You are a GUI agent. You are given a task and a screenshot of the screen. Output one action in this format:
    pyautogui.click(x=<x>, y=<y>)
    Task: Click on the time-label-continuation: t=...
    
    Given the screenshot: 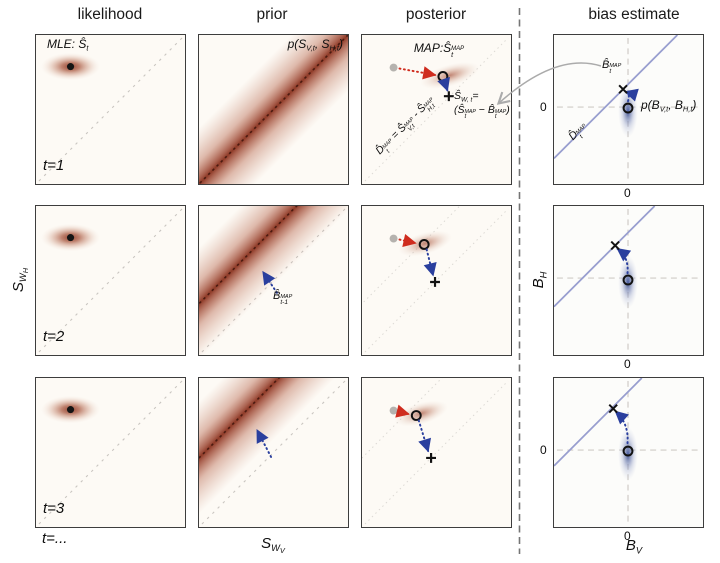 What is the action you would take?
    pyautogui.click(x=55, y=538)
    